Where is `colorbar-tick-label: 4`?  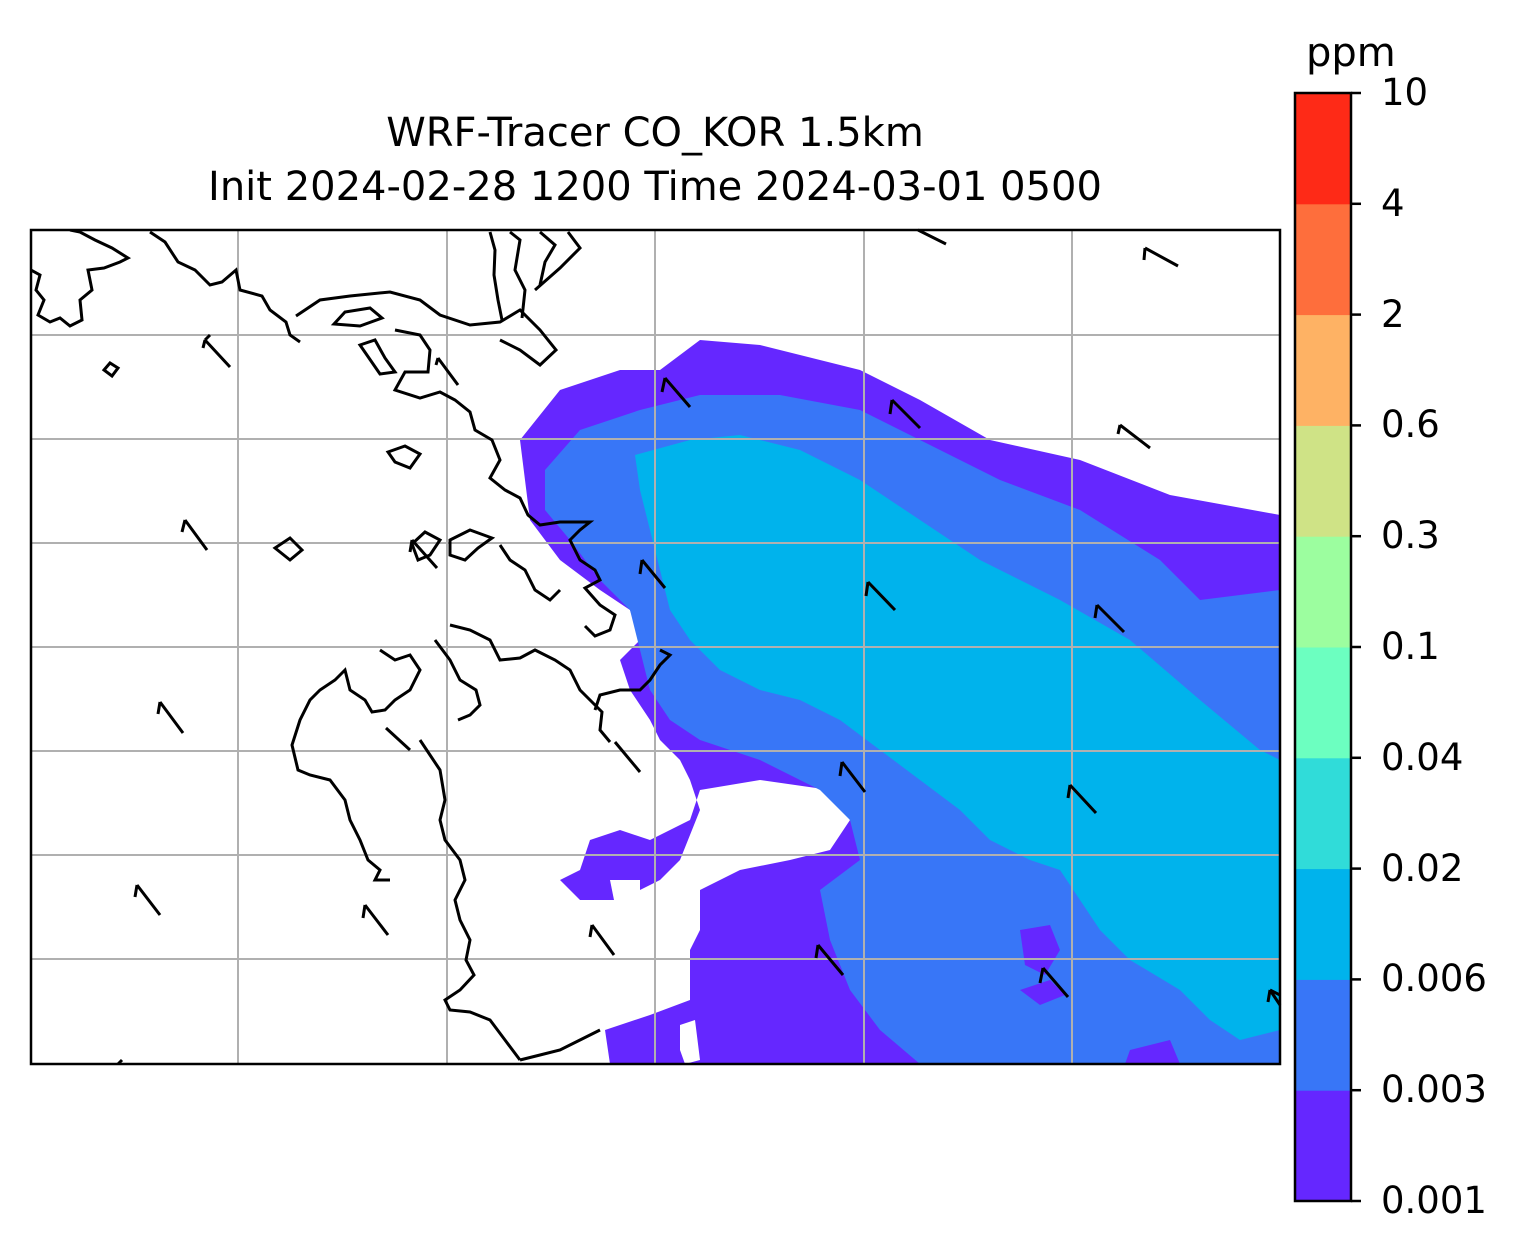
colorbar-tick-label: 4 is located at coordinates (1393, 203).